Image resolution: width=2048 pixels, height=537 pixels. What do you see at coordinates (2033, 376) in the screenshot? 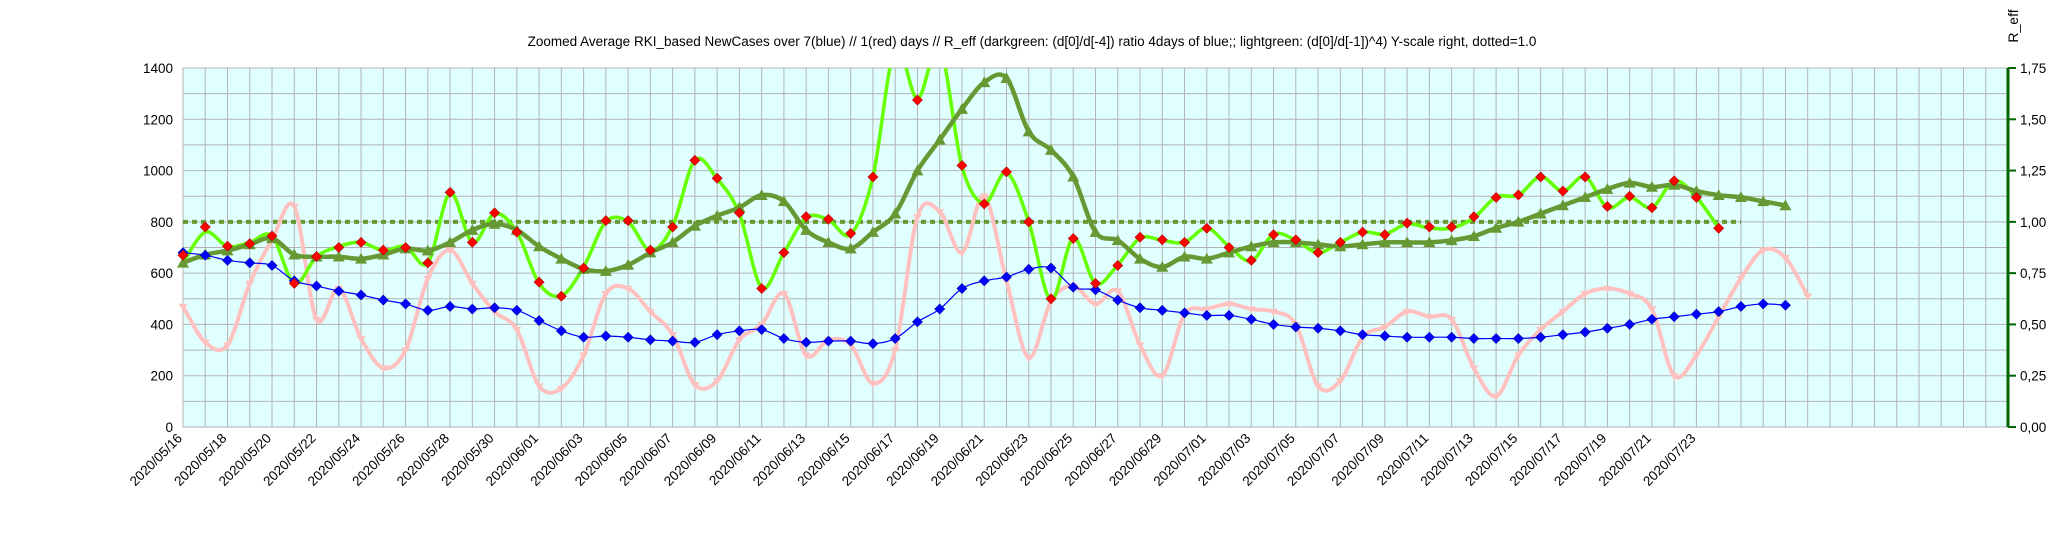
I see `y2-tick-label: 0,25` at bounding box center [2033, 376].